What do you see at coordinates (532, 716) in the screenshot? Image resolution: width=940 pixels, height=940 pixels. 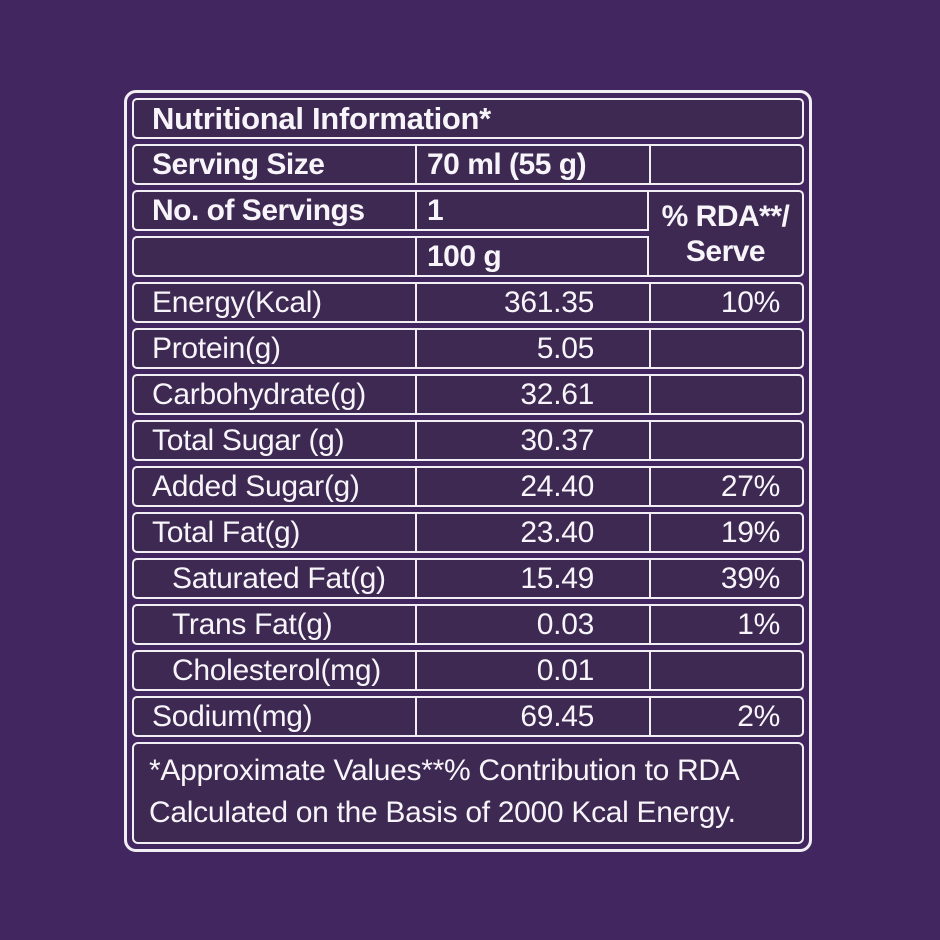 I see `per-100g-value: 69.45` at bounding box center [532, 716].